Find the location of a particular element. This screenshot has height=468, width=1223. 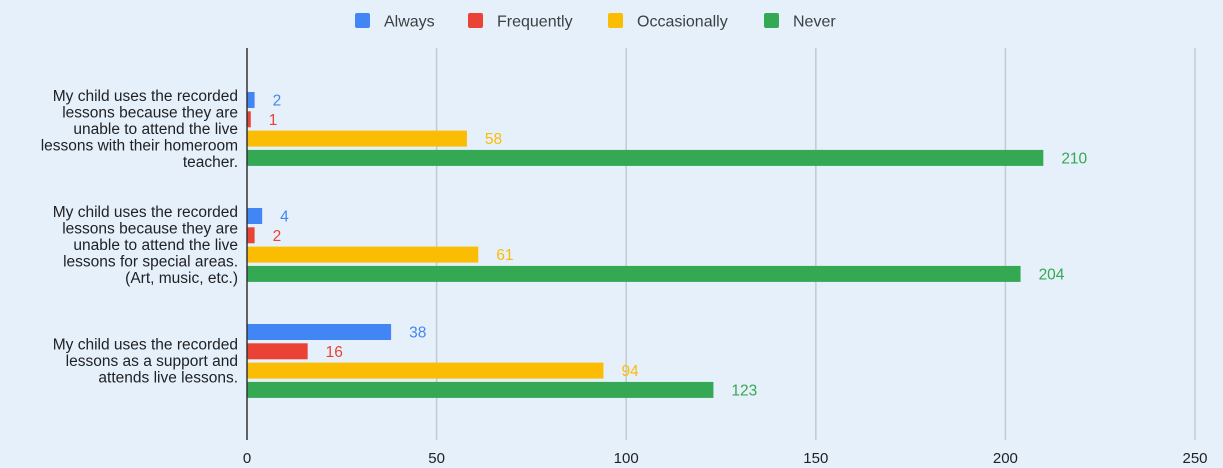

category-label-line: lessons as a support and is located at coordinates (152, 361).